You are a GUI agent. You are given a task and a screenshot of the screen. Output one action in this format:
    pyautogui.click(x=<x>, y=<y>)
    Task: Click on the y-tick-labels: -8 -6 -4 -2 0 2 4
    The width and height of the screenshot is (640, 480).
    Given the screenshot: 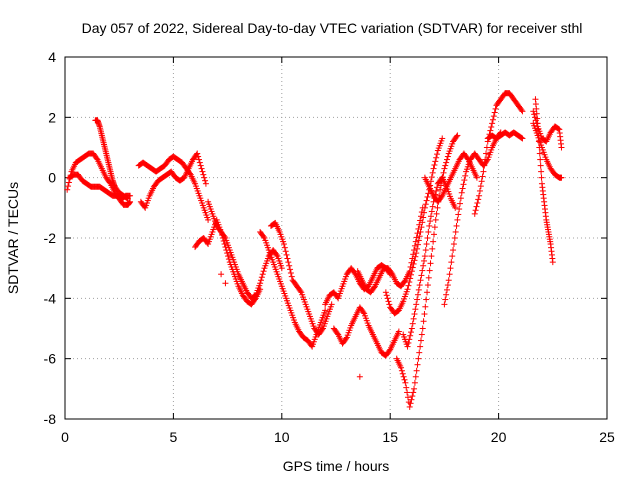 What is the action you would take?
    pyautogui.click(x=50, y=238)
    